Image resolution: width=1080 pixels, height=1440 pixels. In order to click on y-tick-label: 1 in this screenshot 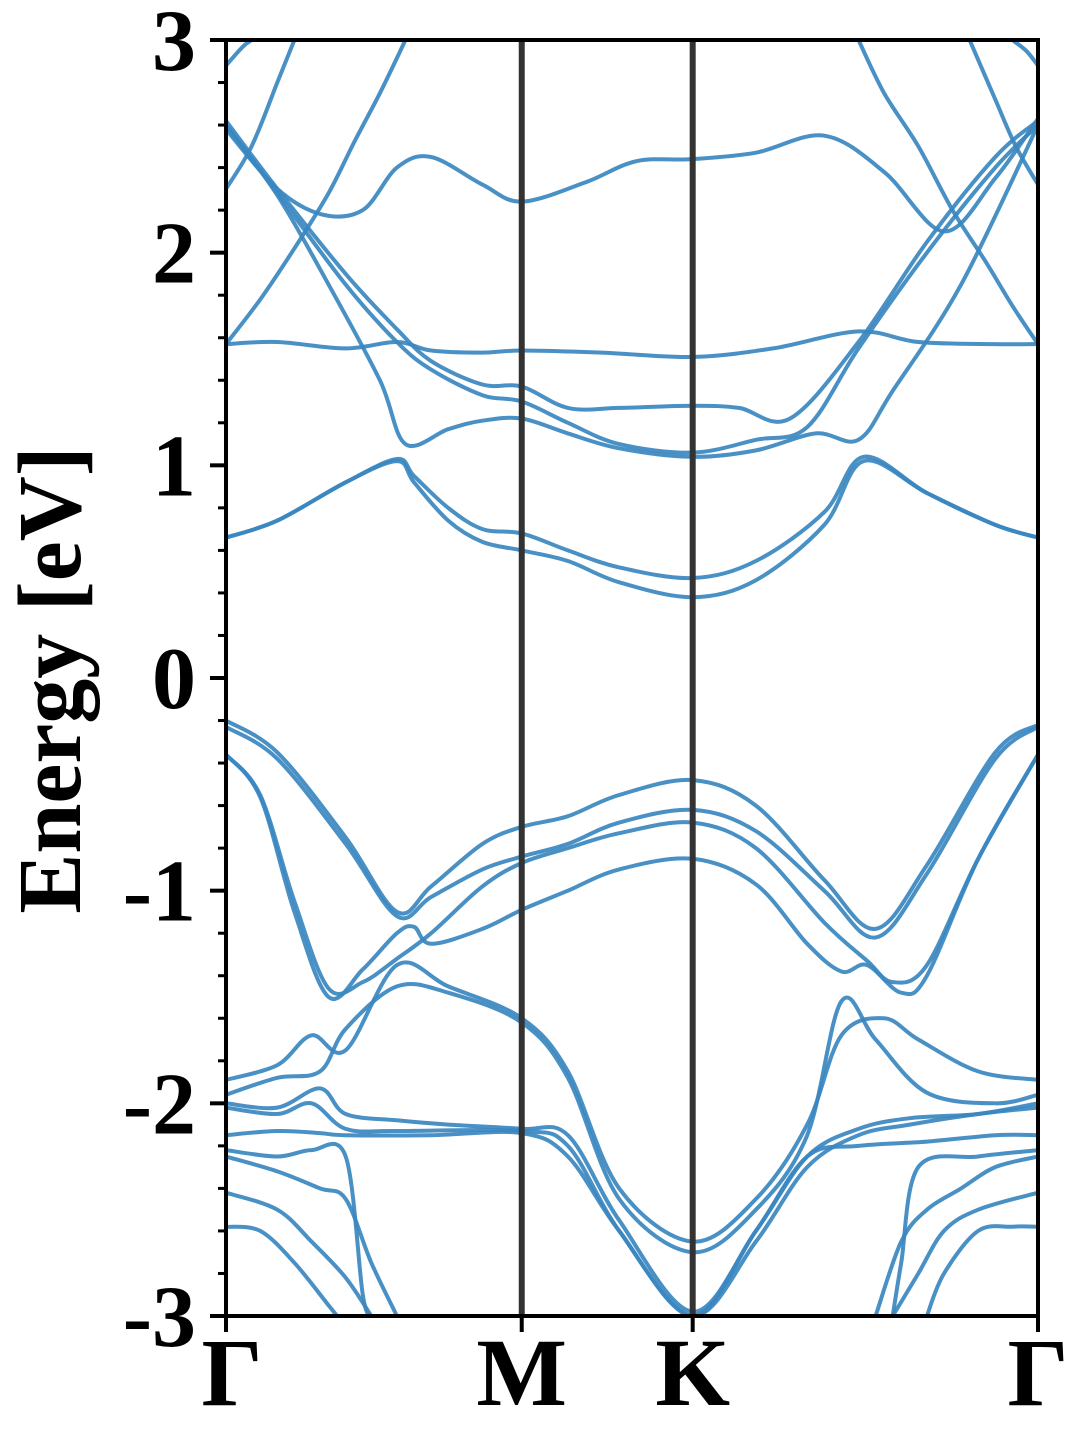, I will do `click(174, 466)`.